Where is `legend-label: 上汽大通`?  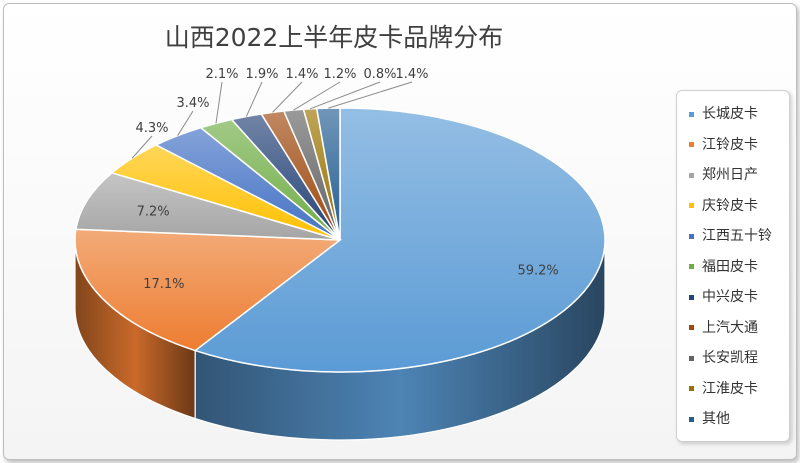 legend-label: 上汽大通 is located at coordinates (730, 327).